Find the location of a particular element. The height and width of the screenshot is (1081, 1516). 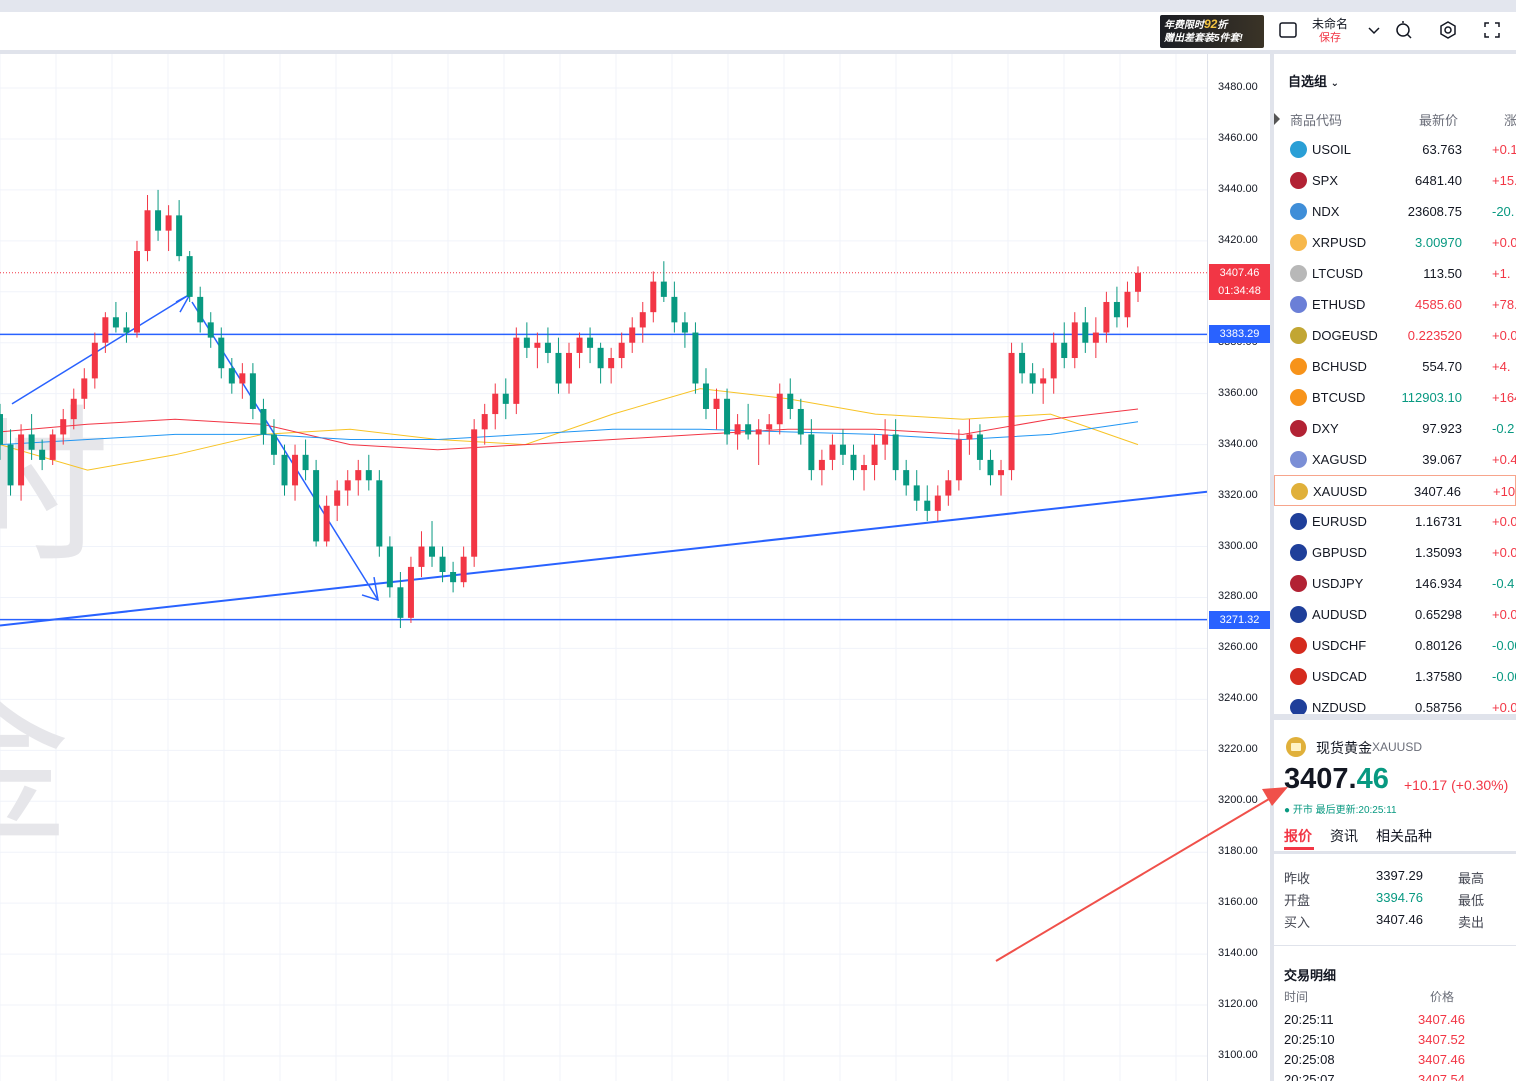

watchlist-row-xrpusd: XRPUSD 3.00970 +0.040 is located at coordinates (1395, 242).